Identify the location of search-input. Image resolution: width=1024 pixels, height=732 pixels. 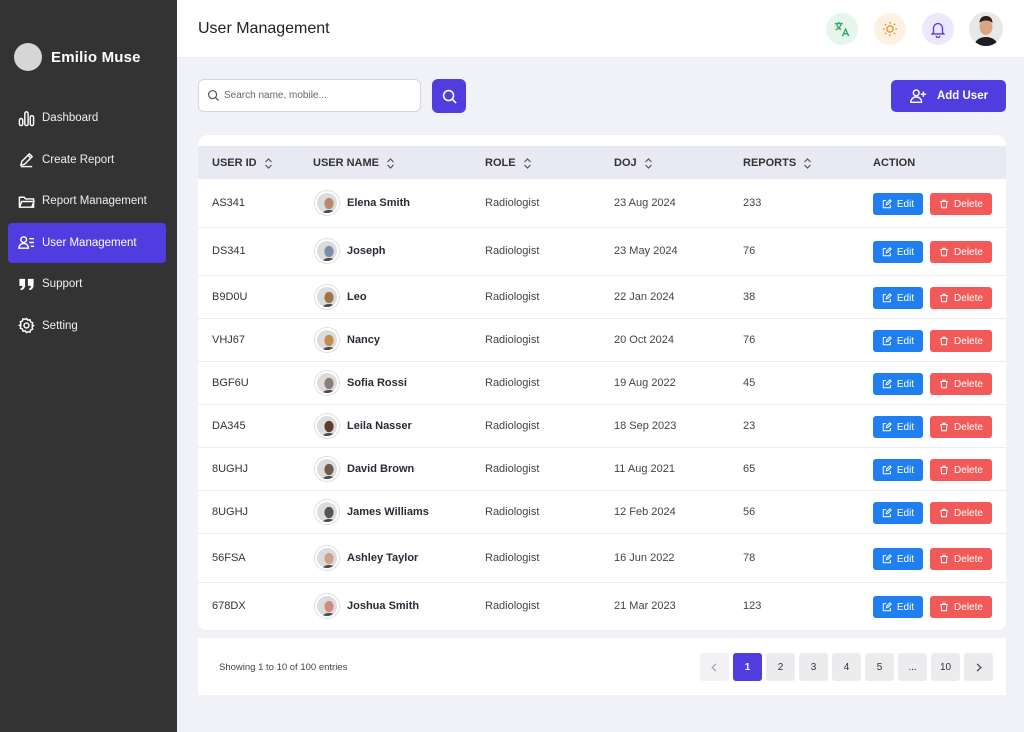
(314, 95).